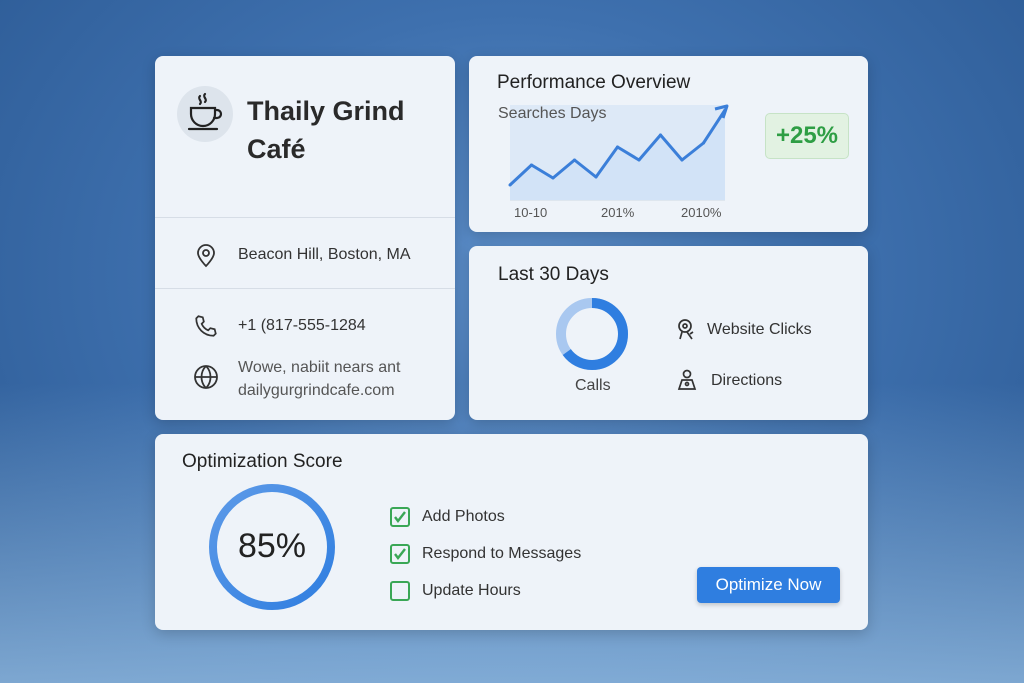 This screenshot has height=683, width=1024. I want to click on task-label: Update Hours, so click(471, 590).